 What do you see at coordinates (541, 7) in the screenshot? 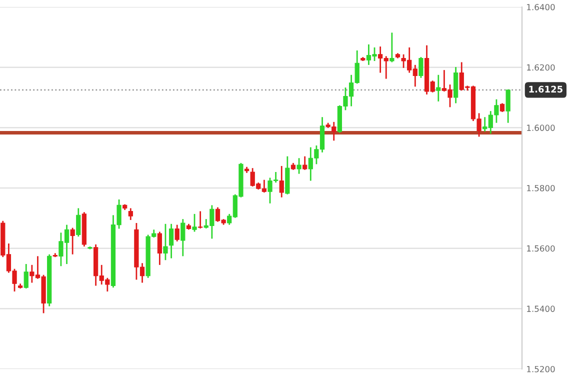
I see `y-tick-label: 1.6400` at bounding box center [541, 7].